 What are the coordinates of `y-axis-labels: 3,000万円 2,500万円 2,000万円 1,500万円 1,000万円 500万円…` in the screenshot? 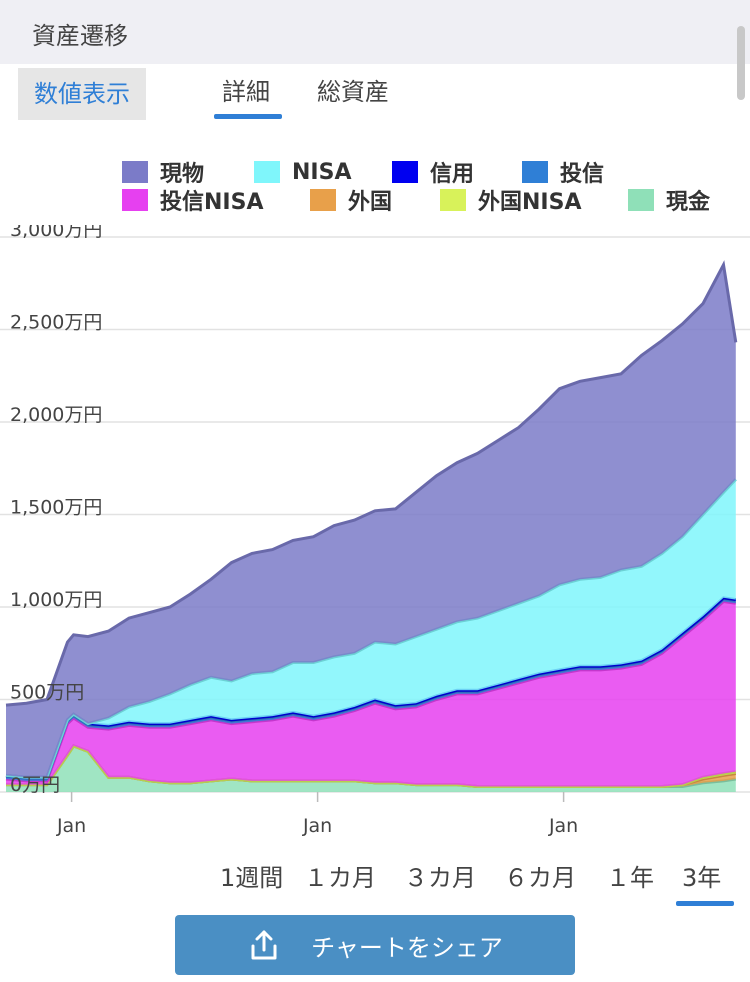 It's located at (56, 510).